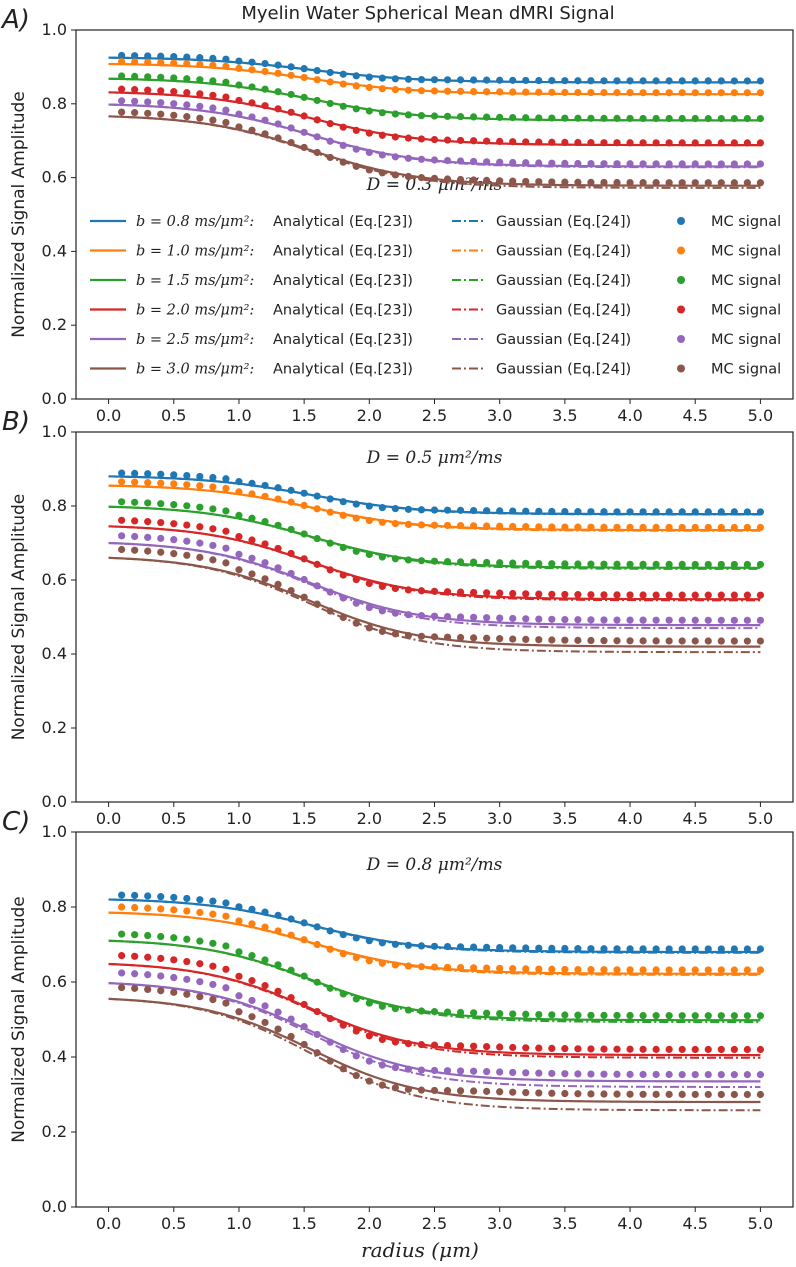  Describe the element at coordinates (54, 431) in the screenshot. I see `y-tick-label: 1.0` at that location.